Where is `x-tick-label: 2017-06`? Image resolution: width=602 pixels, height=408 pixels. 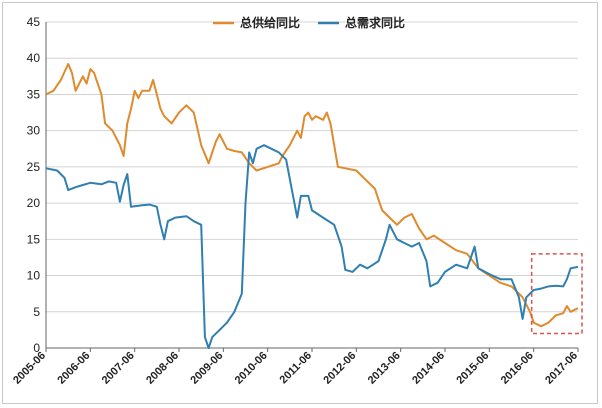
x-tick-label: 2017-06 is located at coordinates (561, 368).